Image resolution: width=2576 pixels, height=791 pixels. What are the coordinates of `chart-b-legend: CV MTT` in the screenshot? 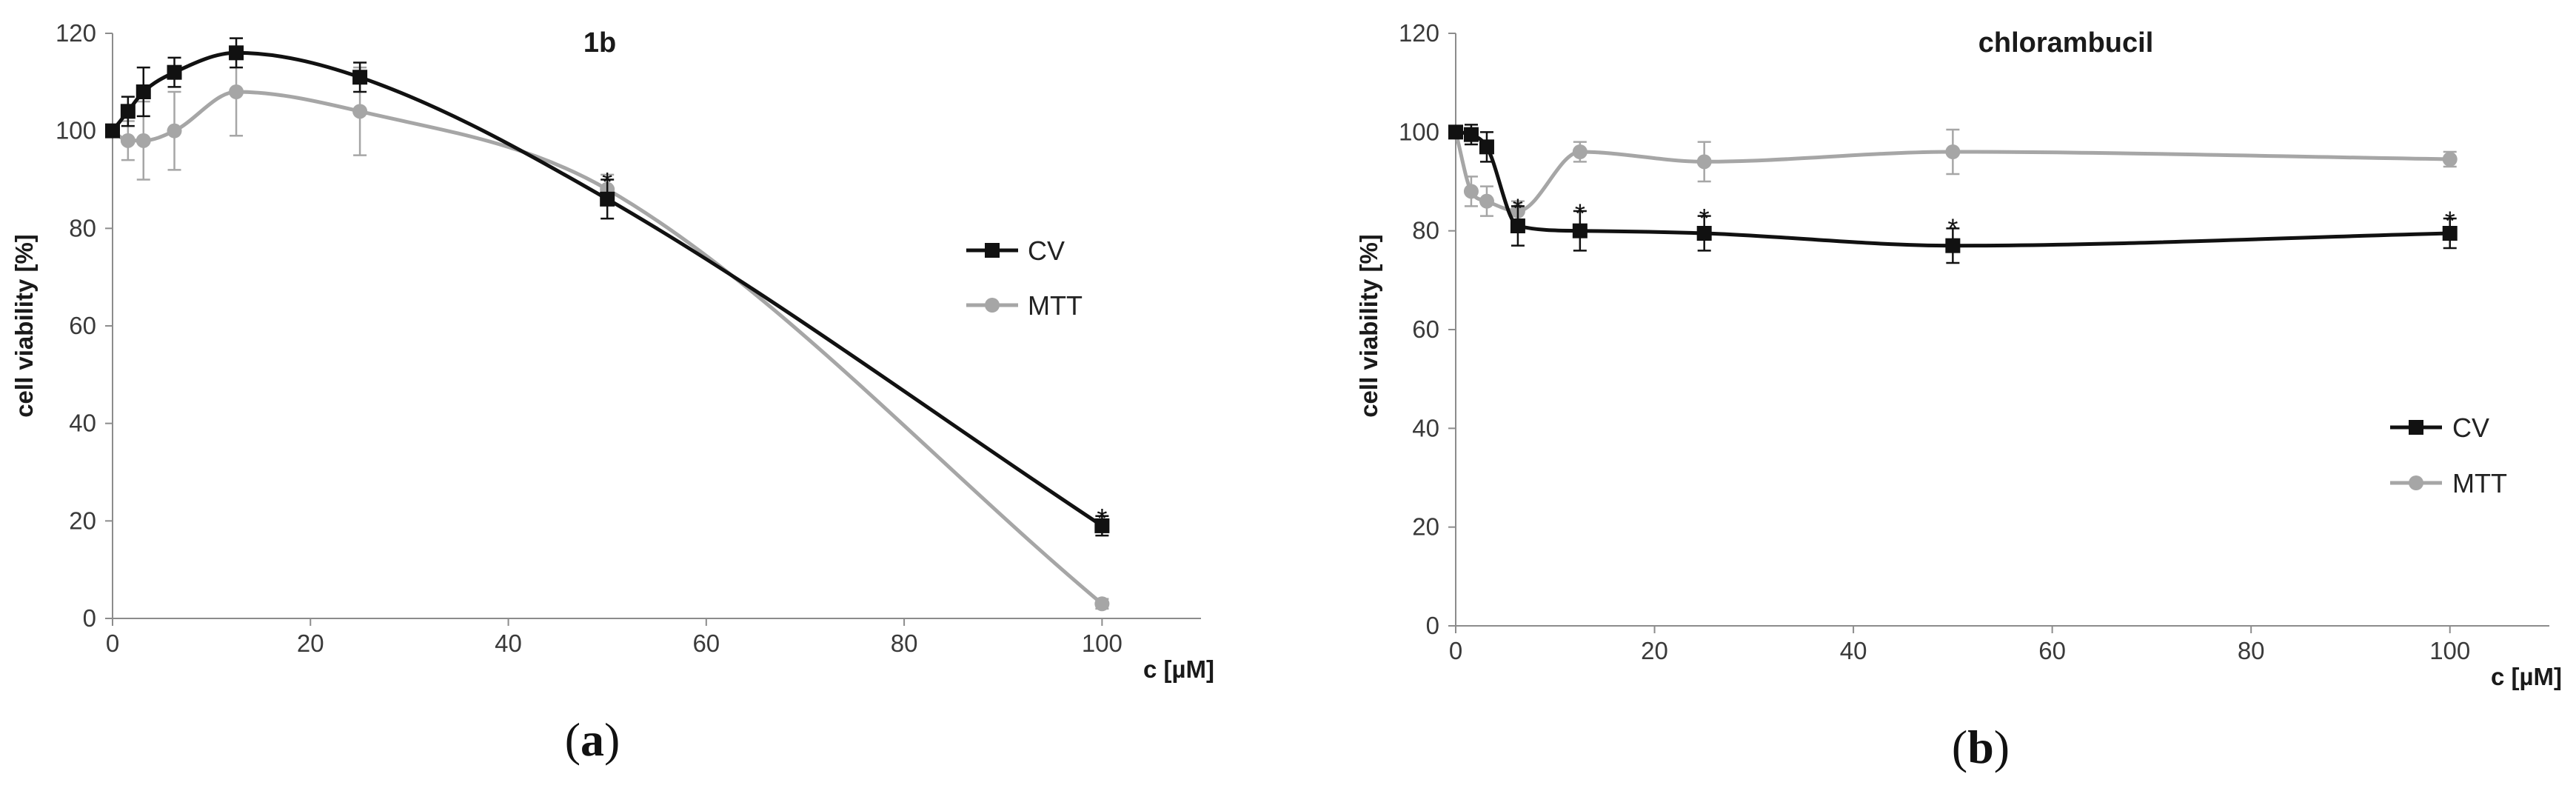 It's located at (2448, 455).